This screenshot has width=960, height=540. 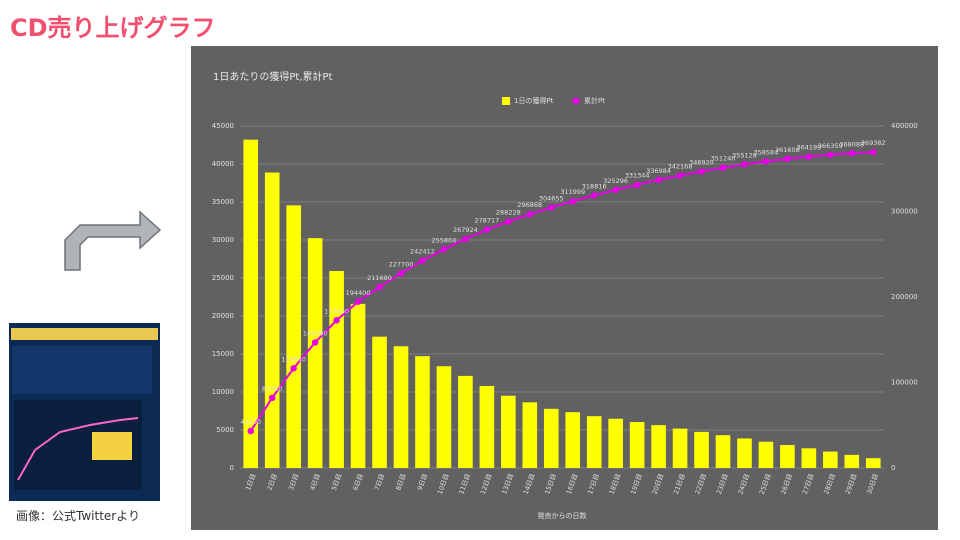 I want to click on y-tick-label: 5000, so click(x=225, y=430).